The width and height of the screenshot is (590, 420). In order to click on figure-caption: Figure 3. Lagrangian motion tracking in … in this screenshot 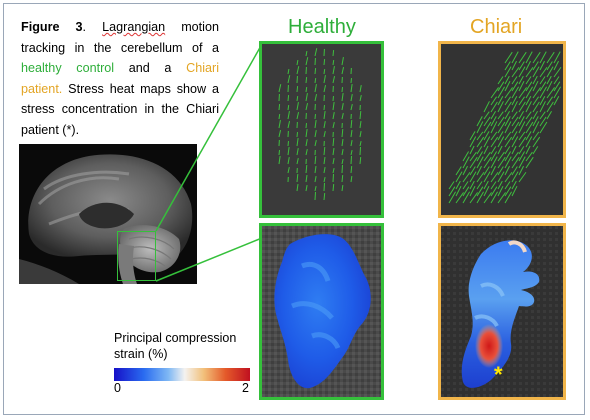, I will do `click(120, 78)`.